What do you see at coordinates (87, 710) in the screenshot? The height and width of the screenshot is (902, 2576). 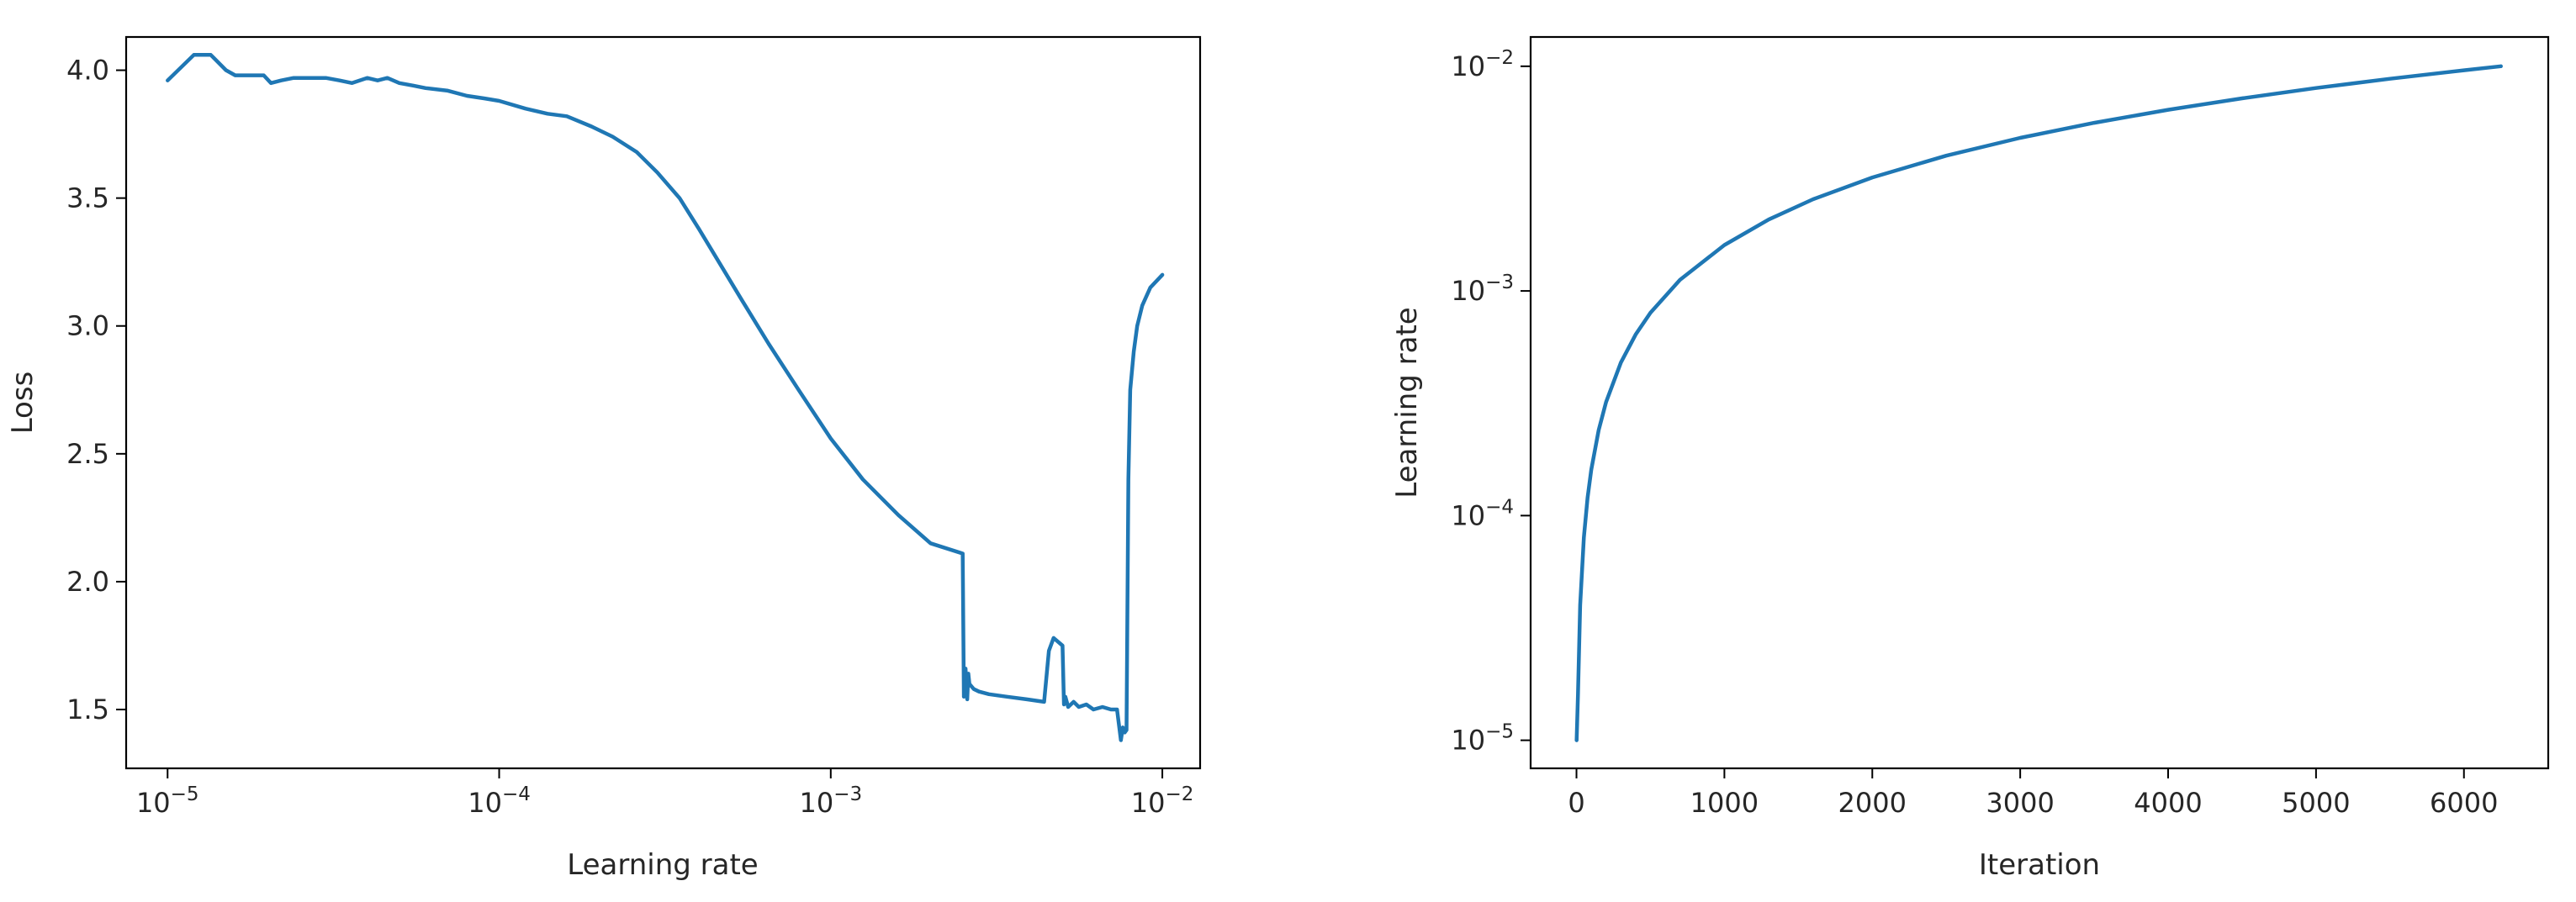 I see `chart0-y-tick-label: 1.5` at bounding box center [87, 710].